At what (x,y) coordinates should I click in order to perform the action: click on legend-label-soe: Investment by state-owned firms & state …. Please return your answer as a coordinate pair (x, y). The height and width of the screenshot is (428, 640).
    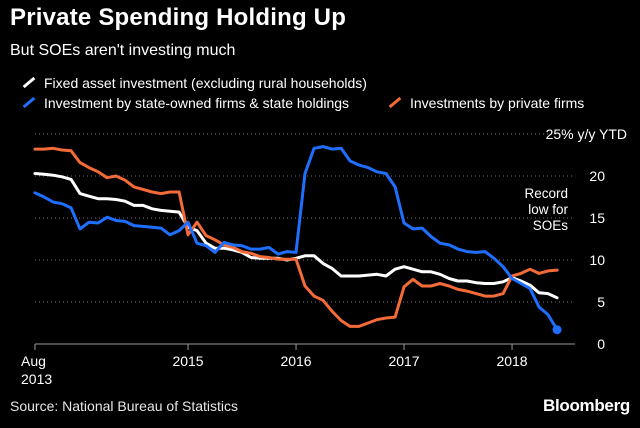
    Looking at the image, I should click on (197, 103).